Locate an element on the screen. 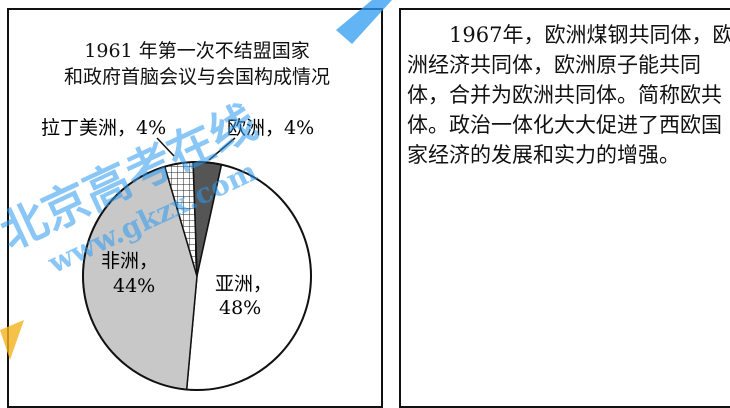  leader-line-latam is located at coordinates (165, 147).